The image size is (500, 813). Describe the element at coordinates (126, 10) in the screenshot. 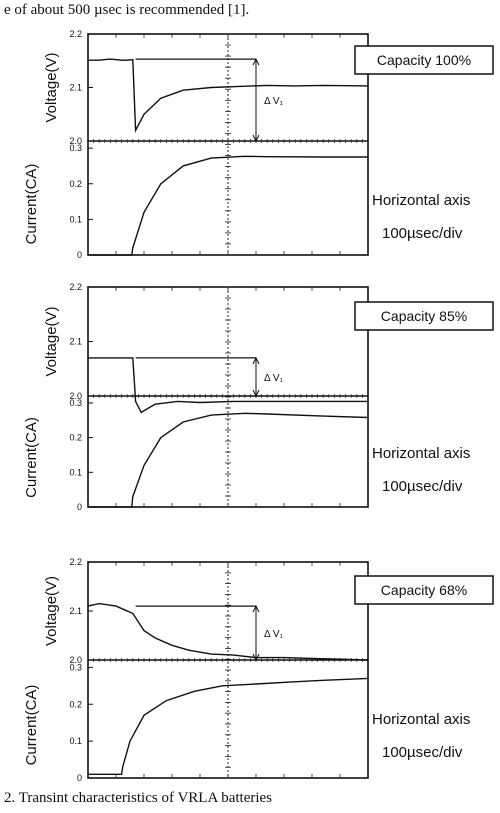

I see `header-text: e of about 500 µsec is recommended [1].` at that location.